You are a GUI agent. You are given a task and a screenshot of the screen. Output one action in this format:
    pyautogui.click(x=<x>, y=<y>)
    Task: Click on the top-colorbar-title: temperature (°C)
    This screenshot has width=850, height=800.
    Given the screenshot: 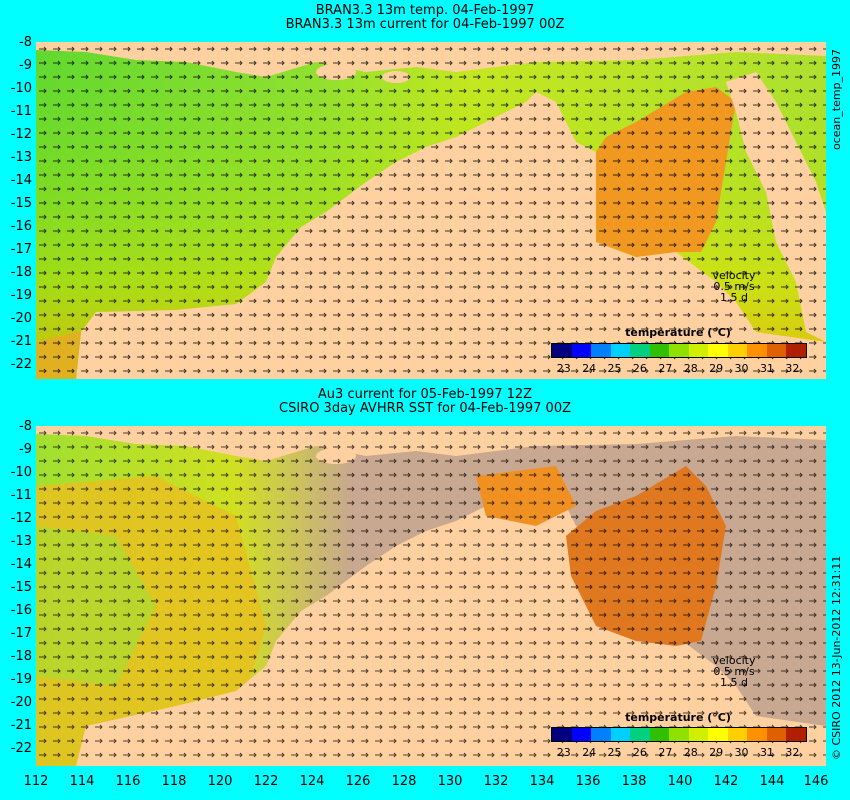 What is the action you would take?
    pyautogui.click(x=678, y=332)
    